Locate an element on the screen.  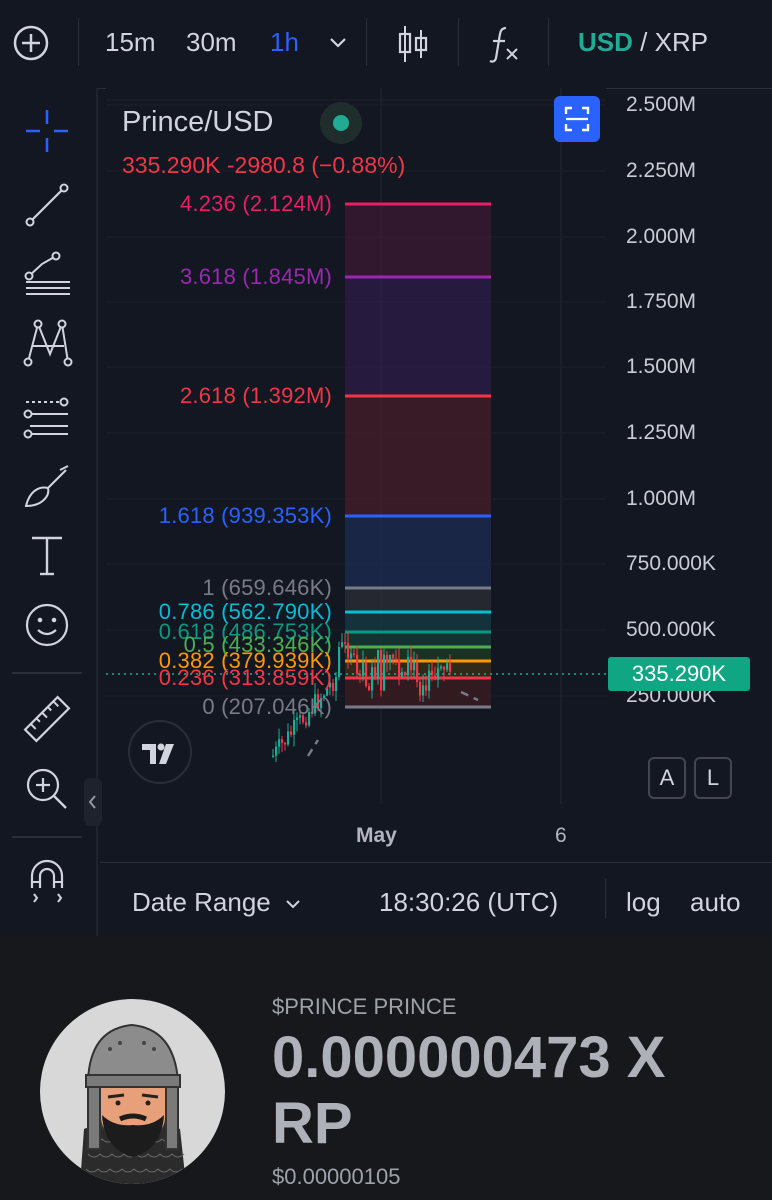
price-tick: 750.000K is located at coordinates (671, 563).